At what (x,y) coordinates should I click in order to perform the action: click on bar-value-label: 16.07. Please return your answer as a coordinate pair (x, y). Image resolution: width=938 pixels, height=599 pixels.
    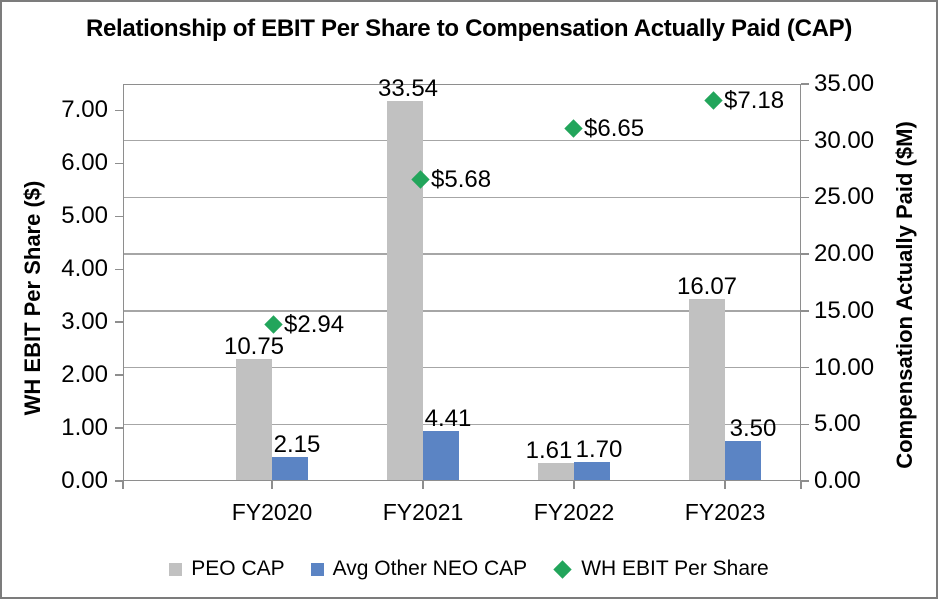
    Looking at the image, I should click on (707, 286).